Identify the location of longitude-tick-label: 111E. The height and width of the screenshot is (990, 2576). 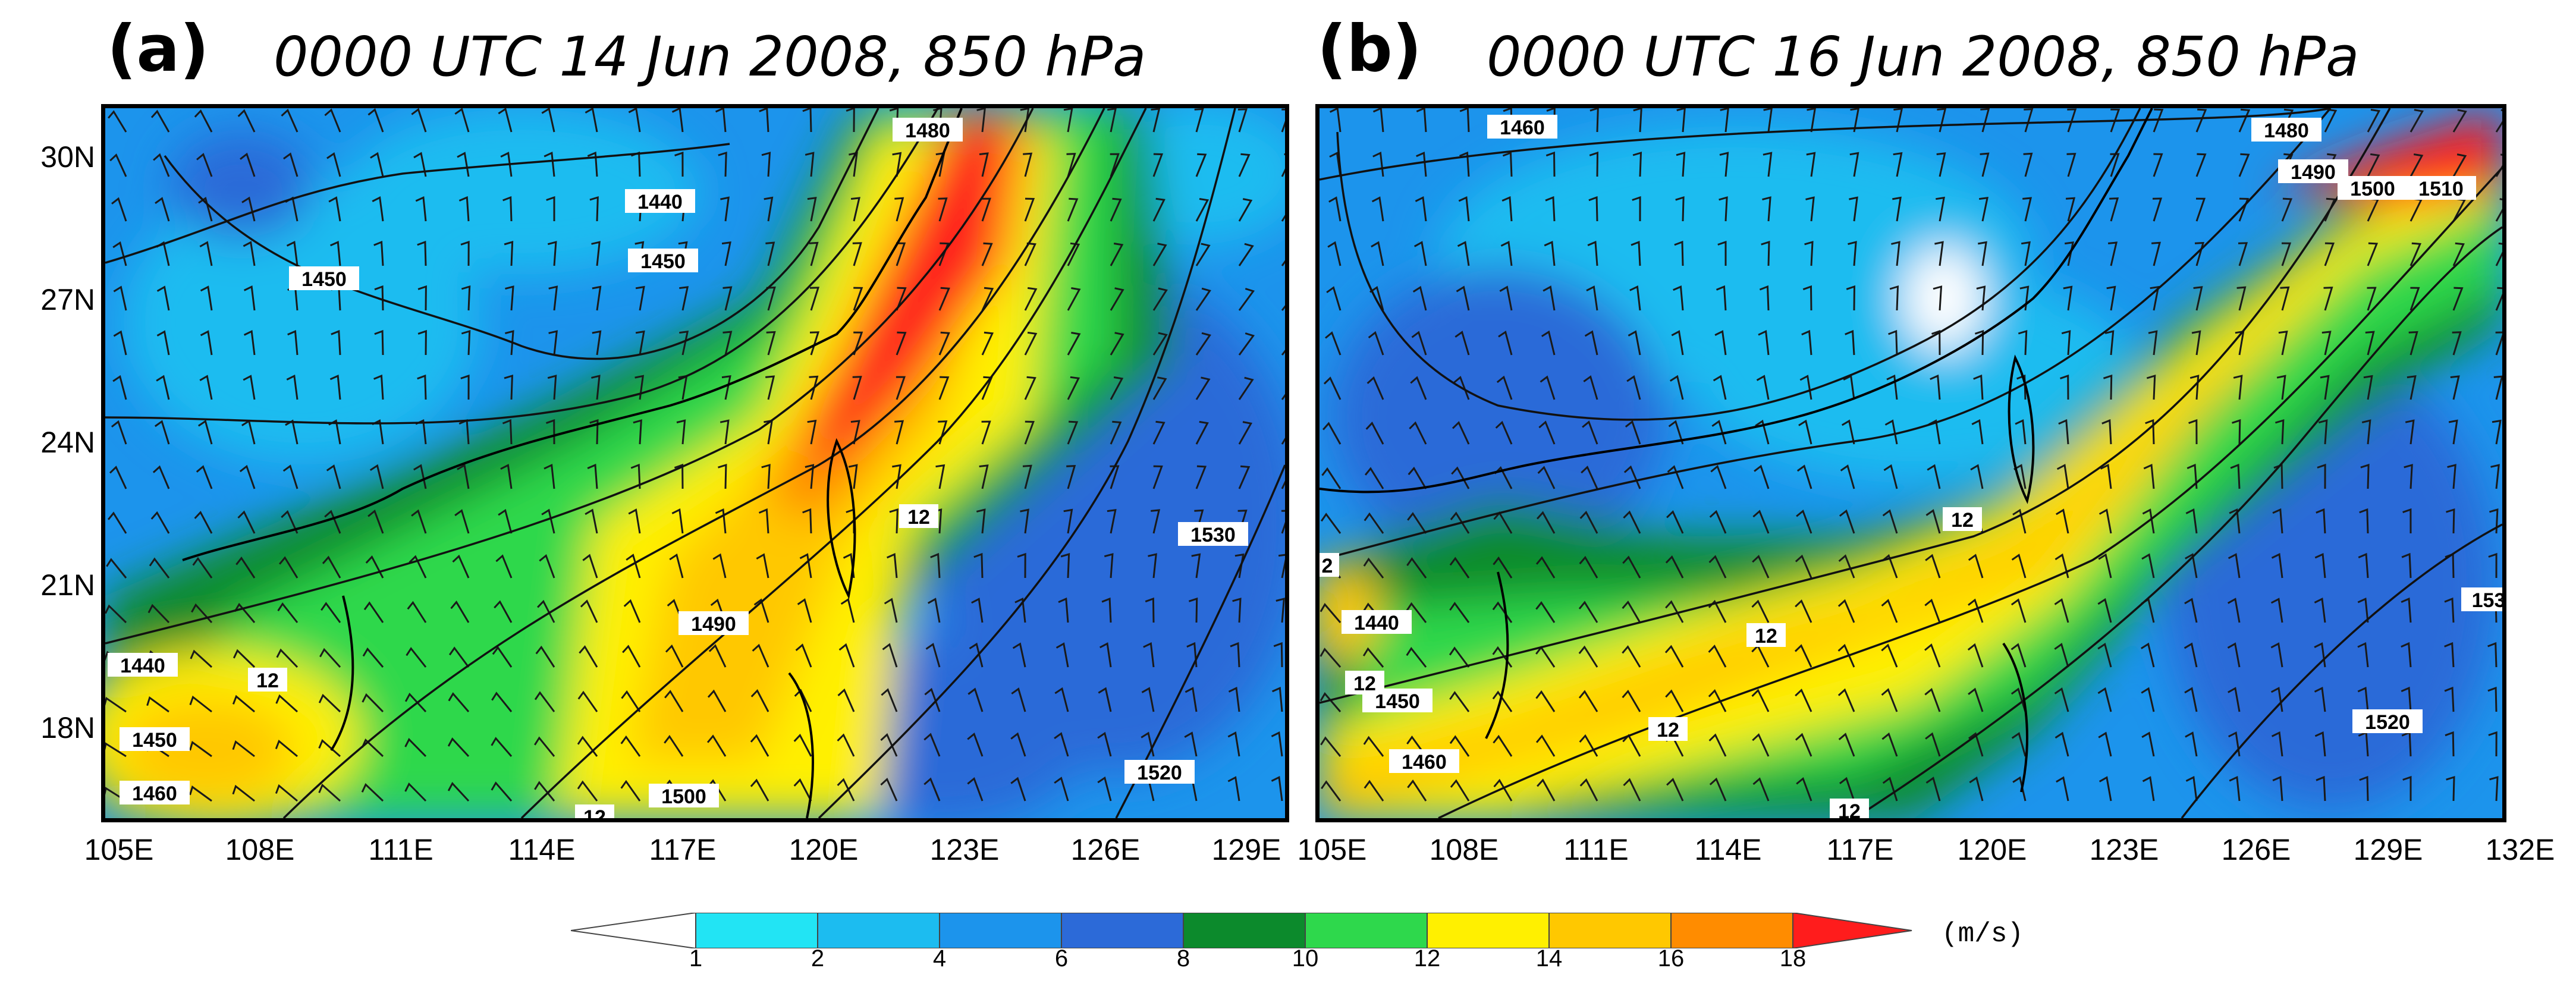
(1596, 850).